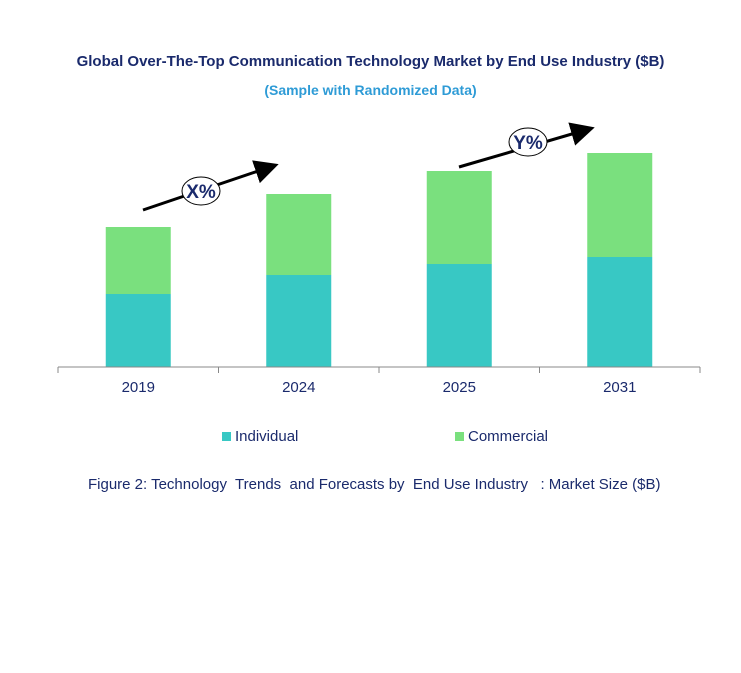  Describe the element at coordinates (620, 205) in the screenshot. I see `bar-commercial-2031` at that location.